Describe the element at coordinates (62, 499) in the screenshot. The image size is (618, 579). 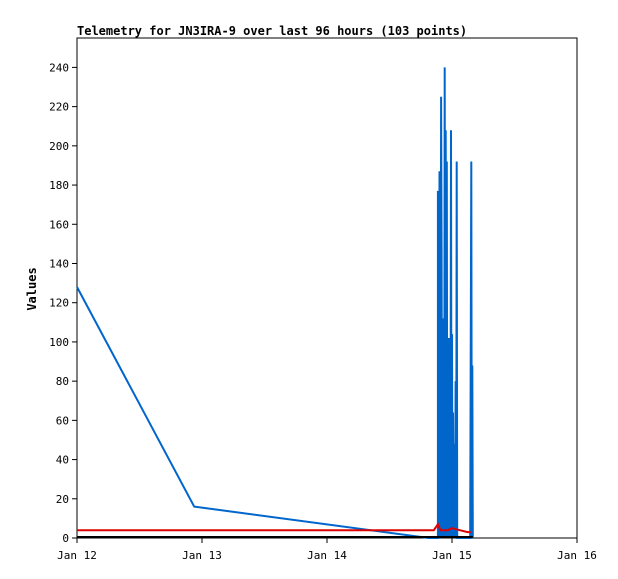
I see `y-tick-label: 20` at that location.